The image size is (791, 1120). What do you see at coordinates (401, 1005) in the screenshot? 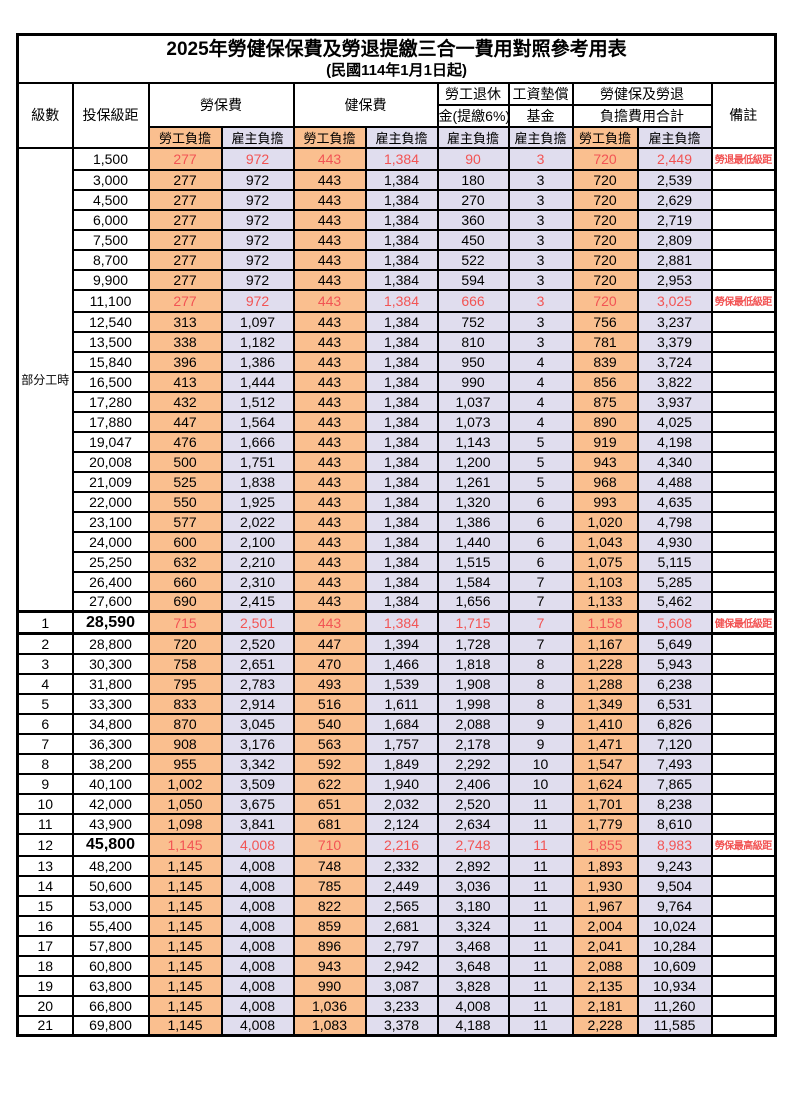
I see `cell-health-employer: 3,233` at bounding box center [401, 1005].